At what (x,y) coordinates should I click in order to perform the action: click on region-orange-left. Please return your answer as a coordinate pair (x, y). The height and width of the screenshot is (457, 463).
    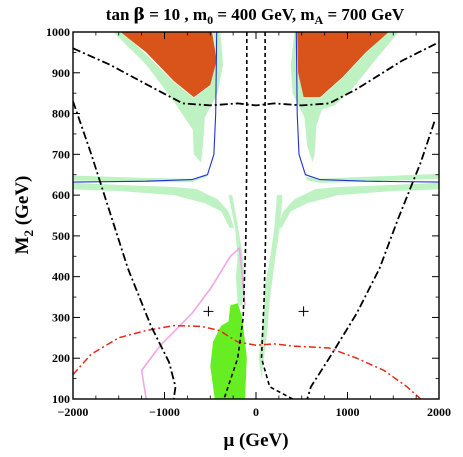
    Looking at the image, I should click on (168, 65).